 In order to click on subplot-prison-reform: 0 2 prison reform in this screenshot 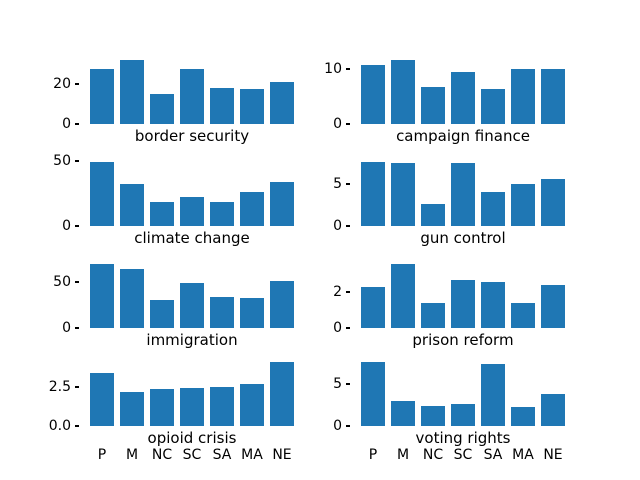, I will do `click(454, 305)`.